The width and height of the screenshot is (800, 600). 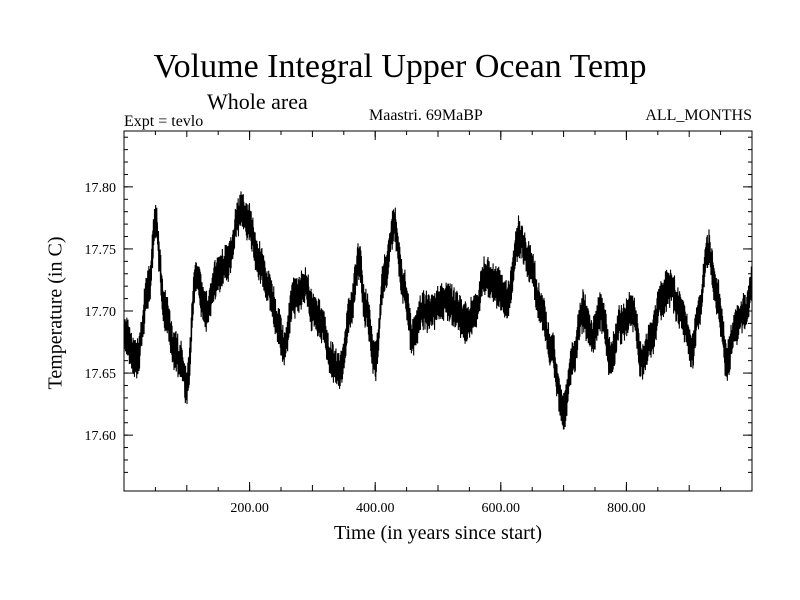 I want to click on x-tick-label: 600.00, so click(x=501, y=508).